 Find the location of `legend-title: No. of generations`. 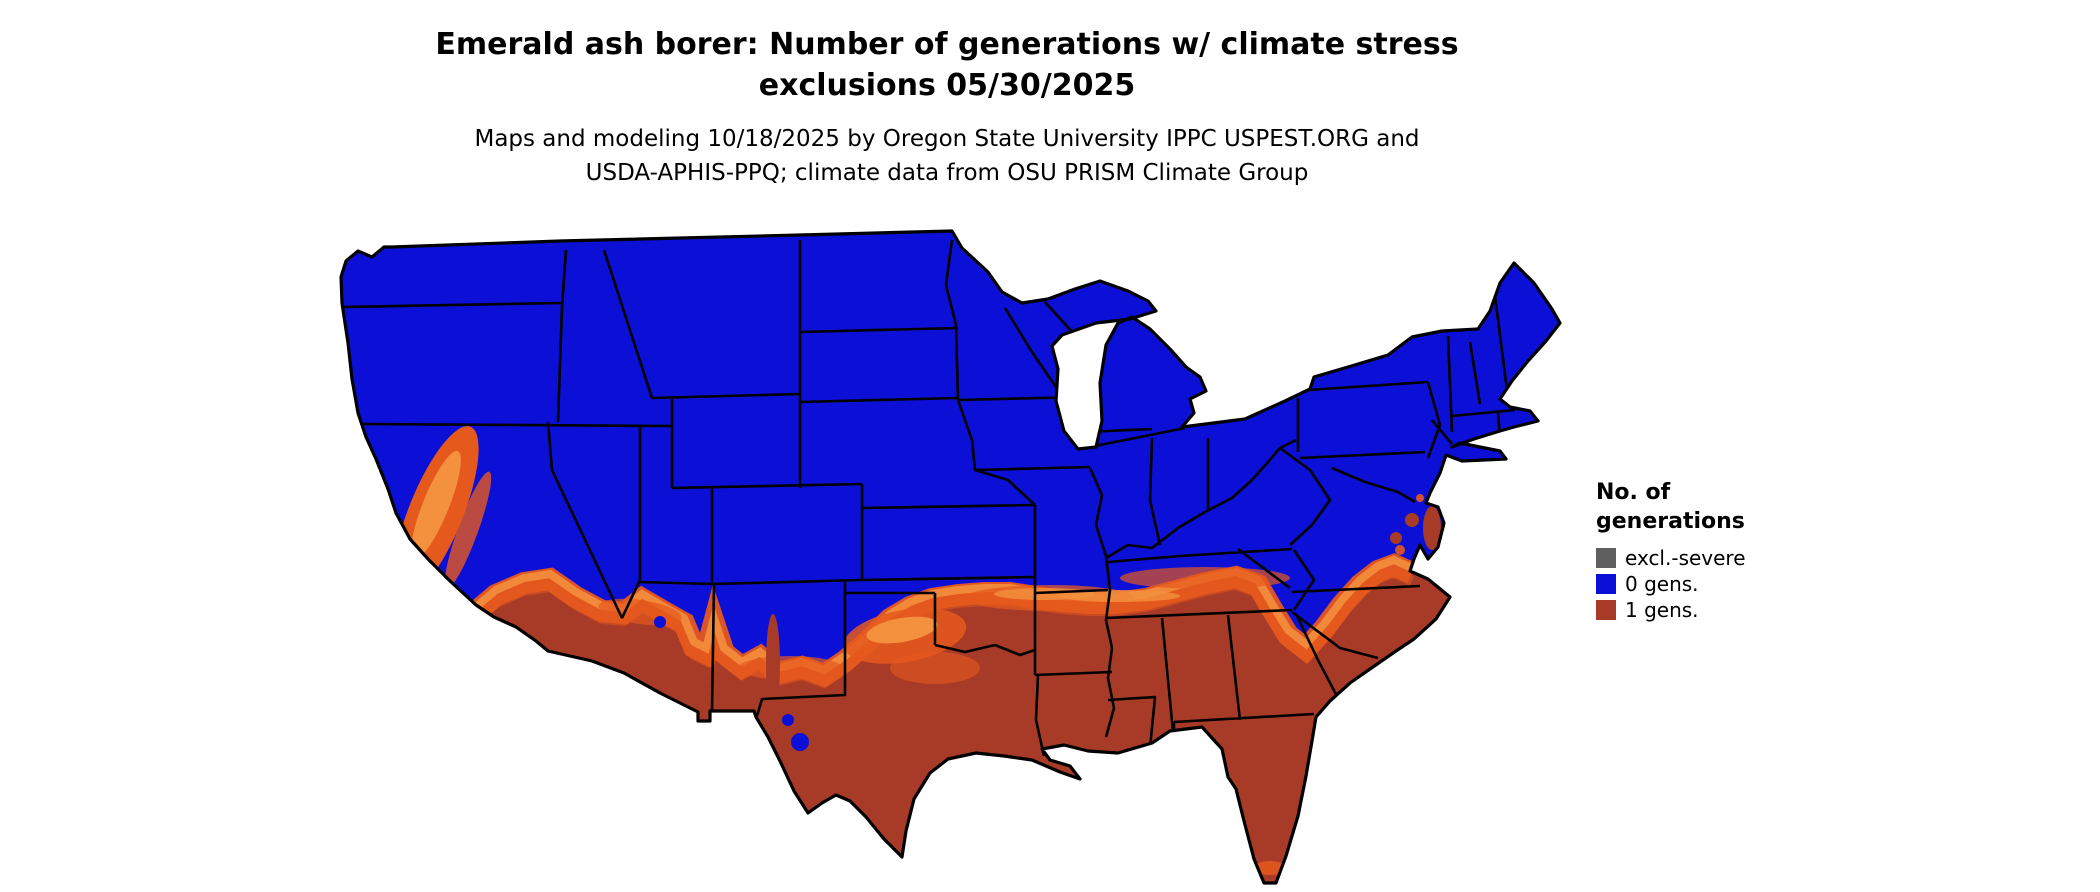

legend-title: No. of generations is located at coordinates (1726, 507).